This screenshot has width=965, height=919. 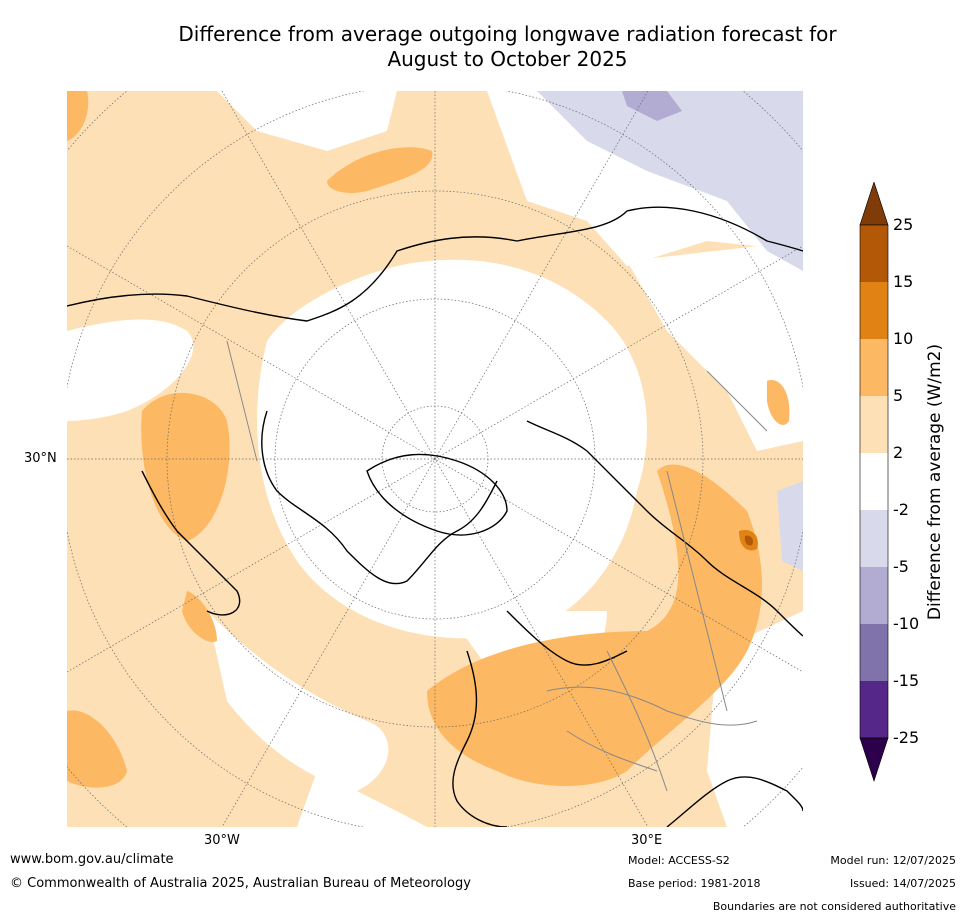 What do you see at coordinates (906, 737) in the screenshot?
I see `colorbar-tick: -25` at bounding box center [906, 737].